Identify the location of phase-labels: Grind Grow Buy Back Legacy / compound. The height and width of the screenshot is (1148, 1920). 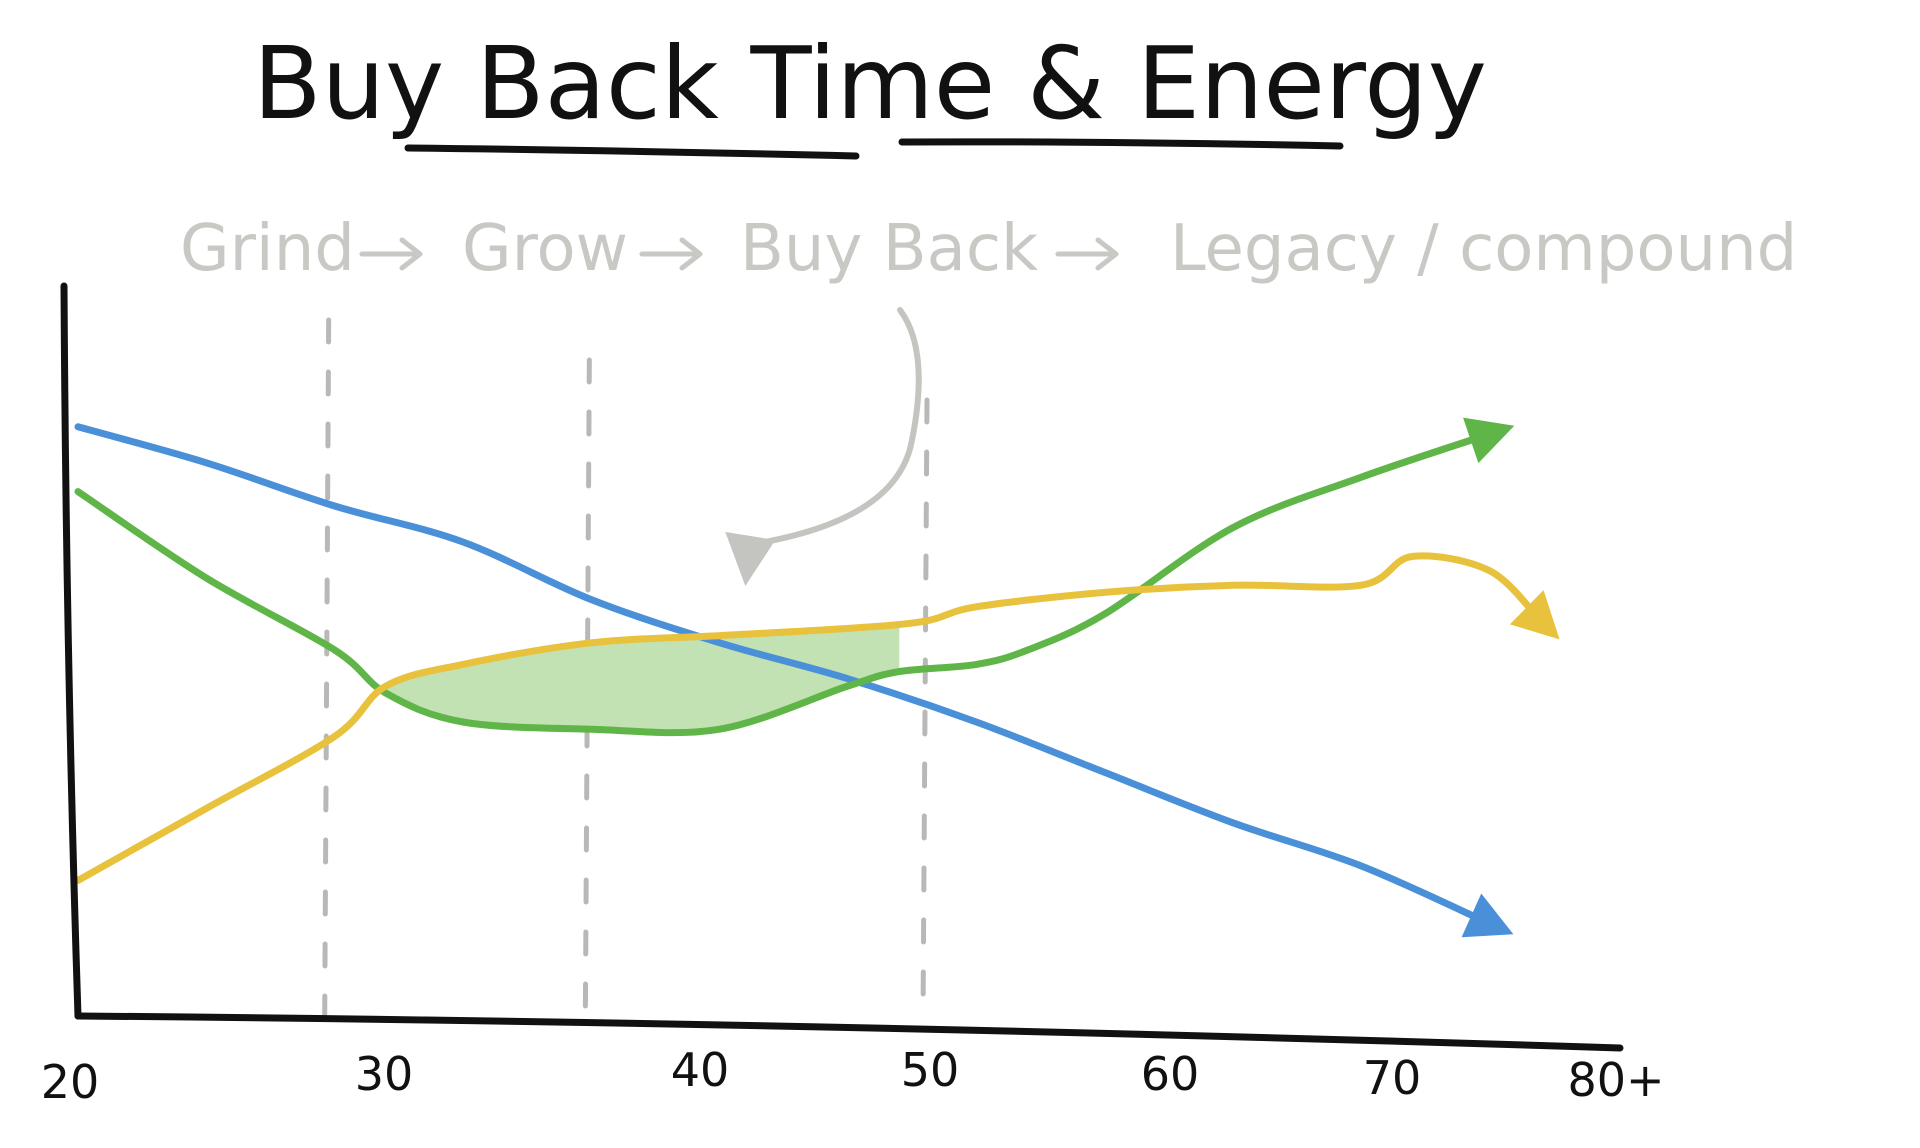
(988, 249).